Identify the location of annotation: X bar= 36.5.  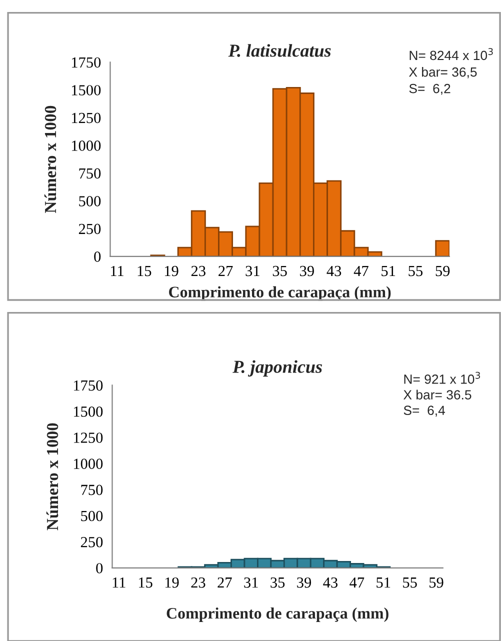
(438, 395).